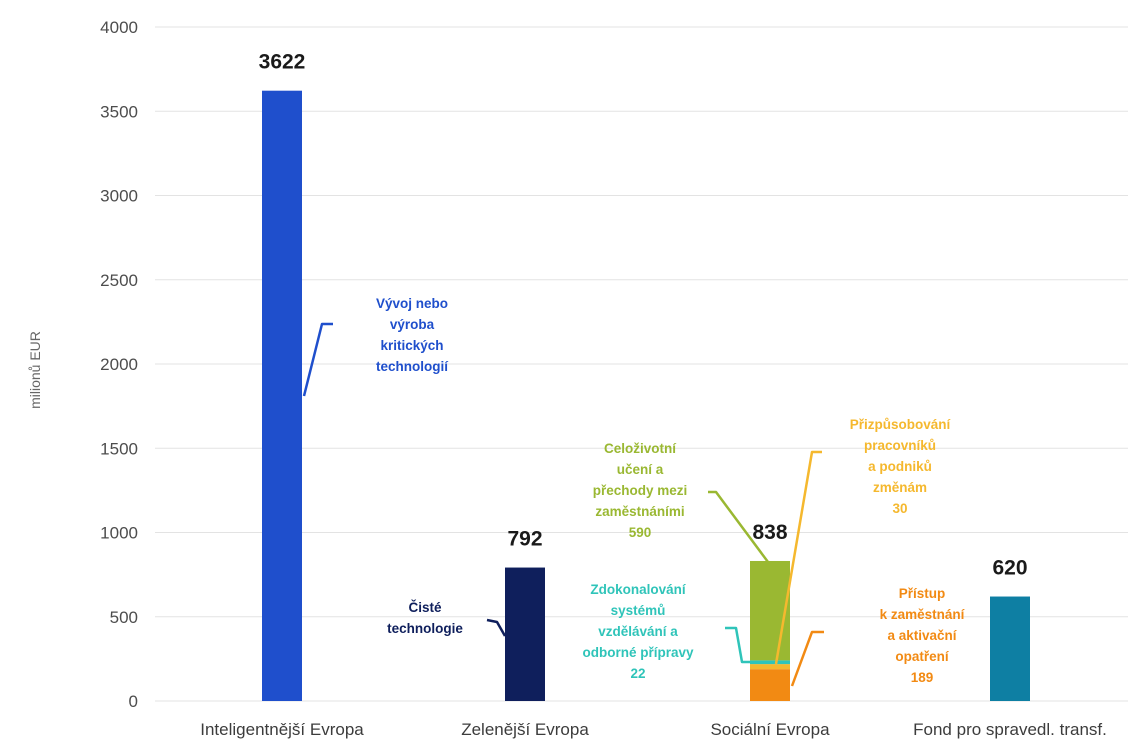 The height and width of the screenshot is (743, 1140). What do you see at coordinates (638, 589) in the screenshot?
I see `annotation-line: Zdokonalování` at bounding box center [638, 589].